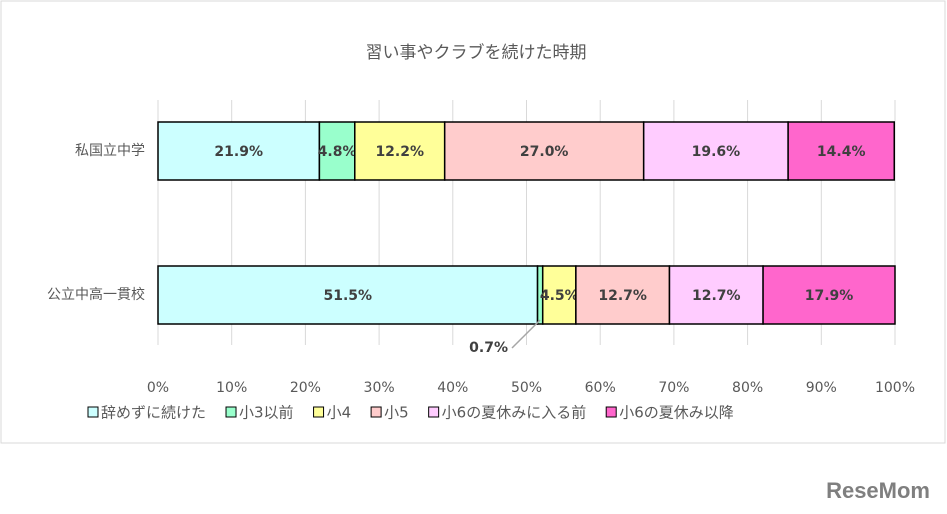 The width and height of the screenshot is (947, 514). What do you see at coordinates (676, 413) in the screenshot?
I see `legend-label: 小6の夏休み以降` at bounding box center [676, 413].